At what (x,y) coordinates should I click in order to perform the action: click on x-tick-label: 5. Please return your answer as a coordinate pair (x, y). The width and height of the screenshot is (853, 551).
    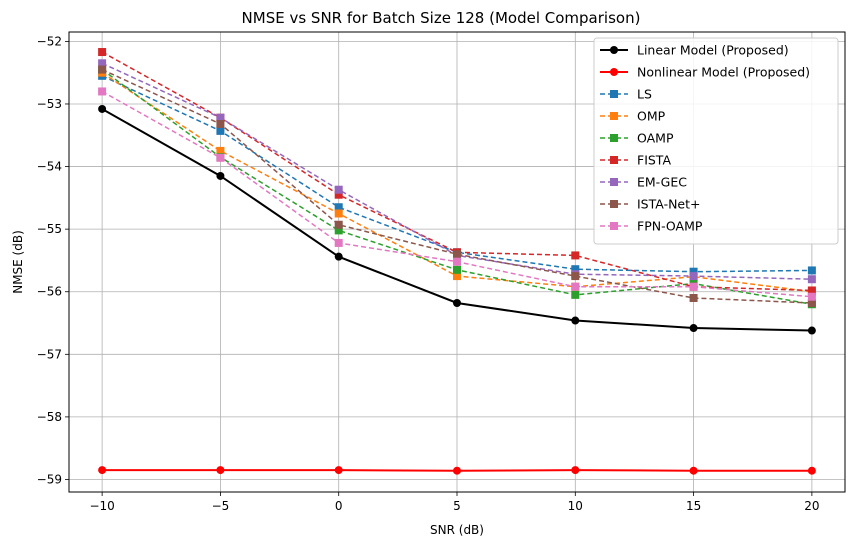
    Looking at the image, I should click on (457, 506).